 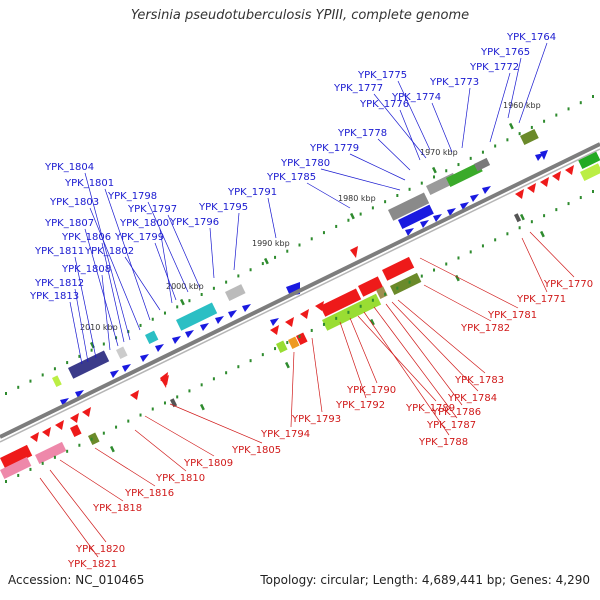 I want to click on forward-gene-label: YPK_1808, so click(x=86, y=269).